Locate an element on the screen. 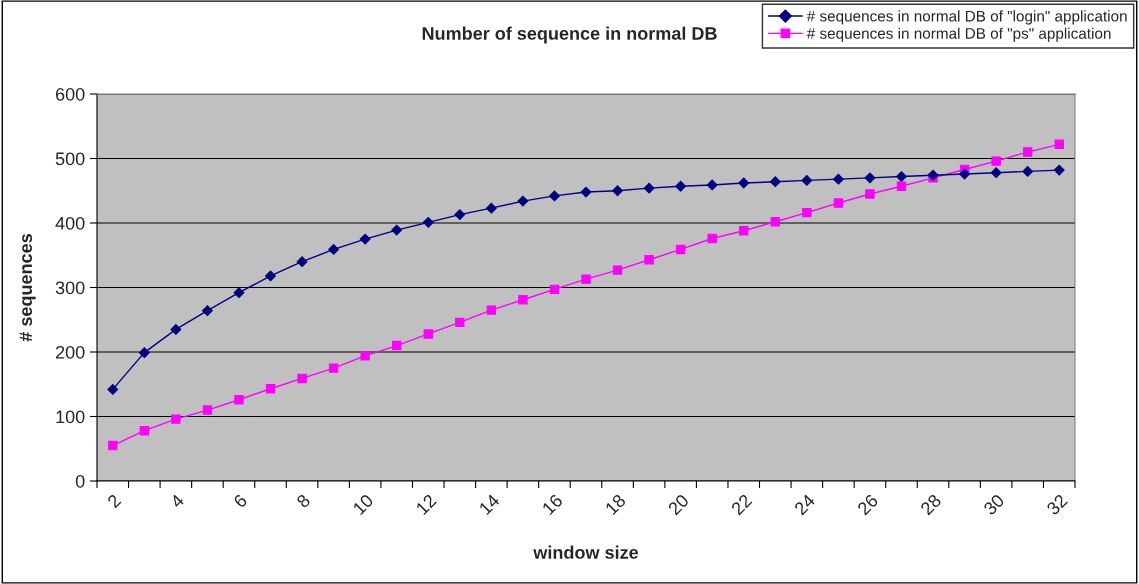 Image resolution: width=1139 pixels, height=584 pixels. x-tick-label: 32 is located at coordinates (1056, 504).